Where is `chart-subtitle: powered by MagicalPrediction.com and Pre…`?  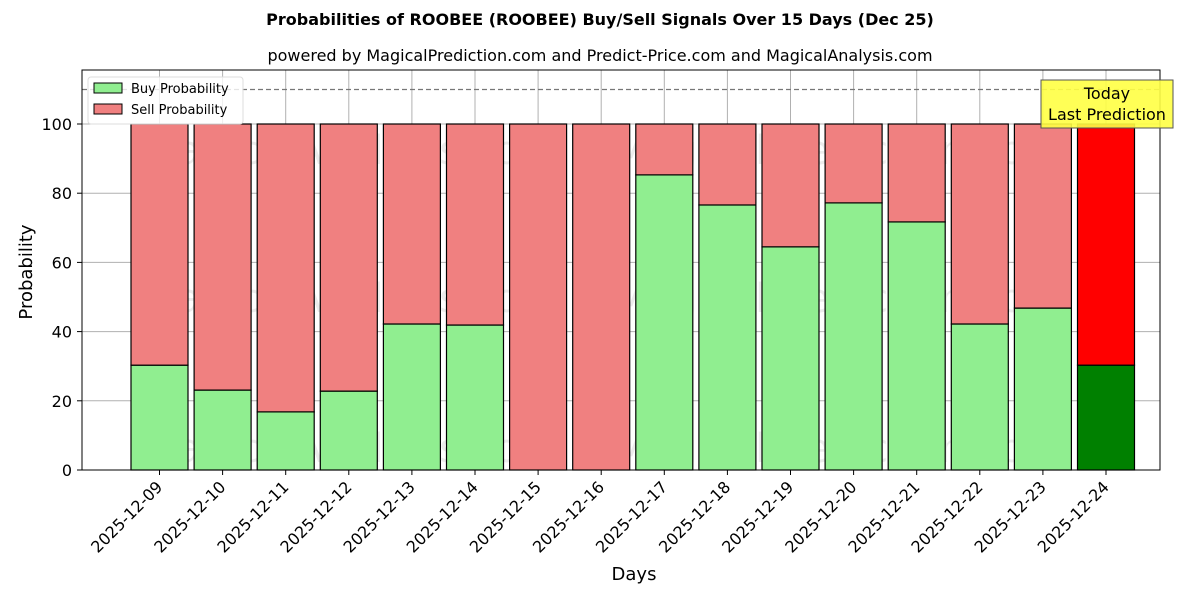 chart-subtitle: powered by MagicalPrediction.com and Pre… is located at coordinates (600, 55).